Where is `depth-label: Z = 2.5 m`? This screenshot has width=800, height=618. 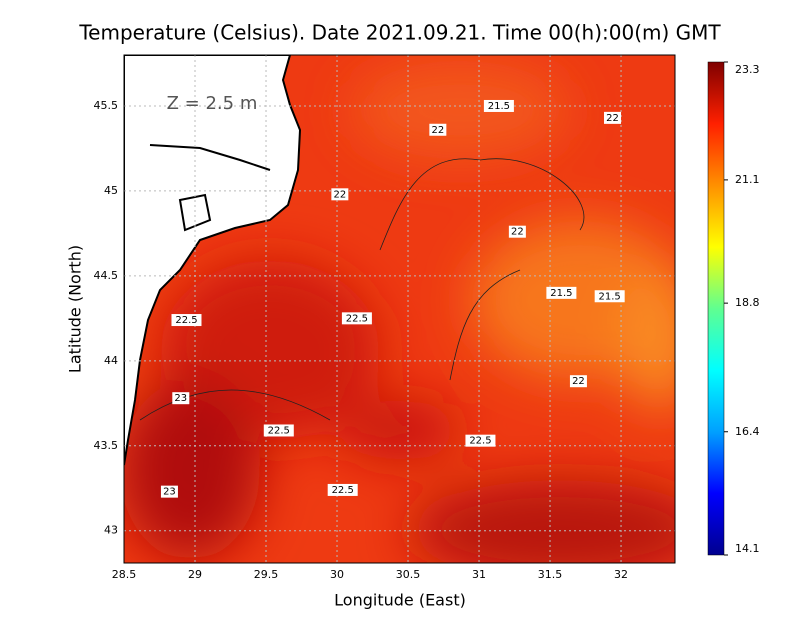
depth-label: Z = 2.5 m is located at coordinates (212, 103).